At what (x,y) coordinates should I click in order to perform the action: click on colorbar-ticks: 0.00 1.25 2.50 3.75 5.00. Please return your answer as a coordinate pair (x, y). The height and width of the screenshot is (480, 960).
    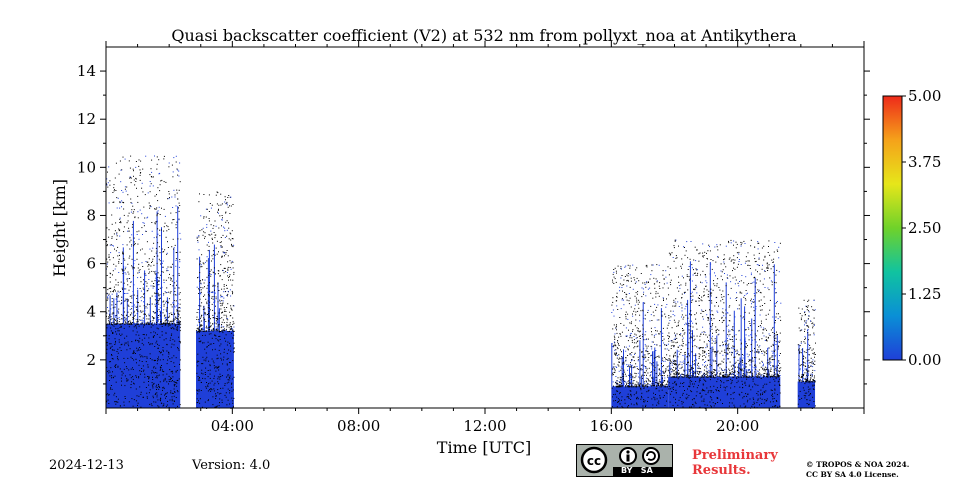
    Looking at the image, I should click on (921, 228).